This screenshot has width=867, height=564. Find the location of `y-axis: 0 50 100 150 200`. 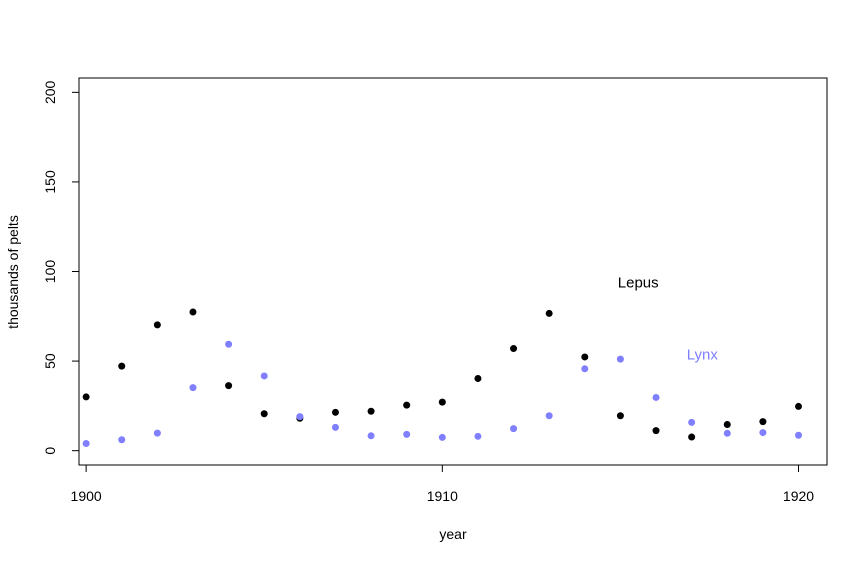

y-axis: 0 50 100 150 200 is located at coordinates (61, 267).